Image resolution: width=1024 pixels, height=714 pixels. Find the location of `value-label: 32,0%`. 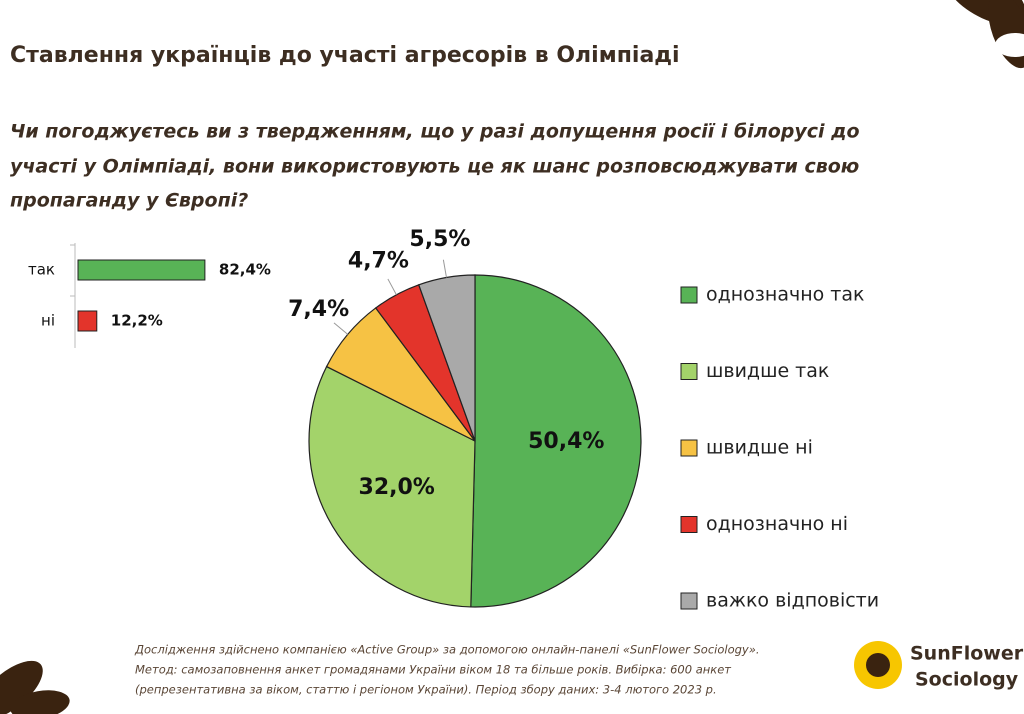

value-label: 32,0% is located at coordinates (397, 487).